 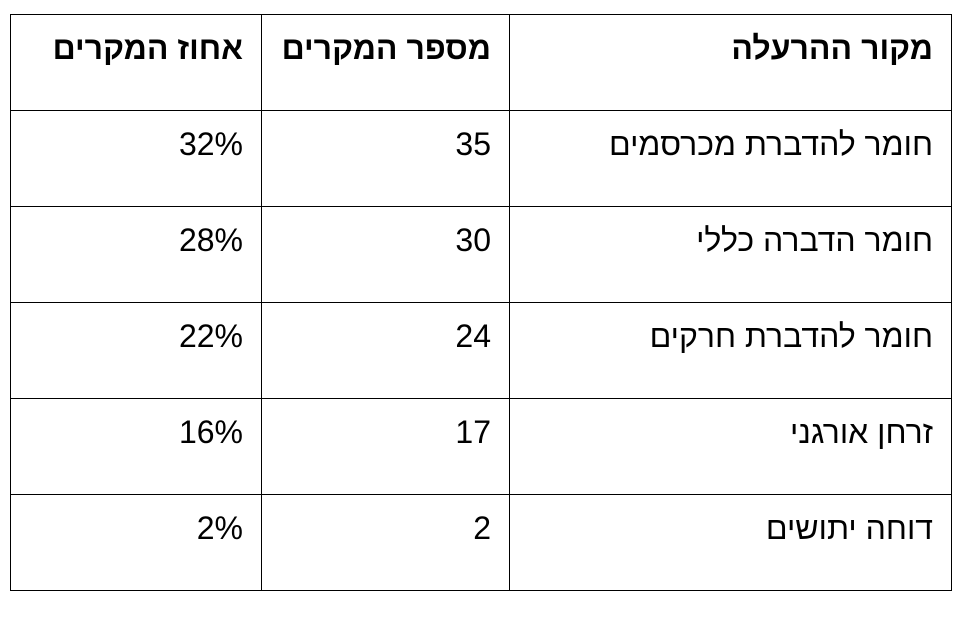 I want to click on header-cell: מספר המקרים, so click(x=385, y=62).